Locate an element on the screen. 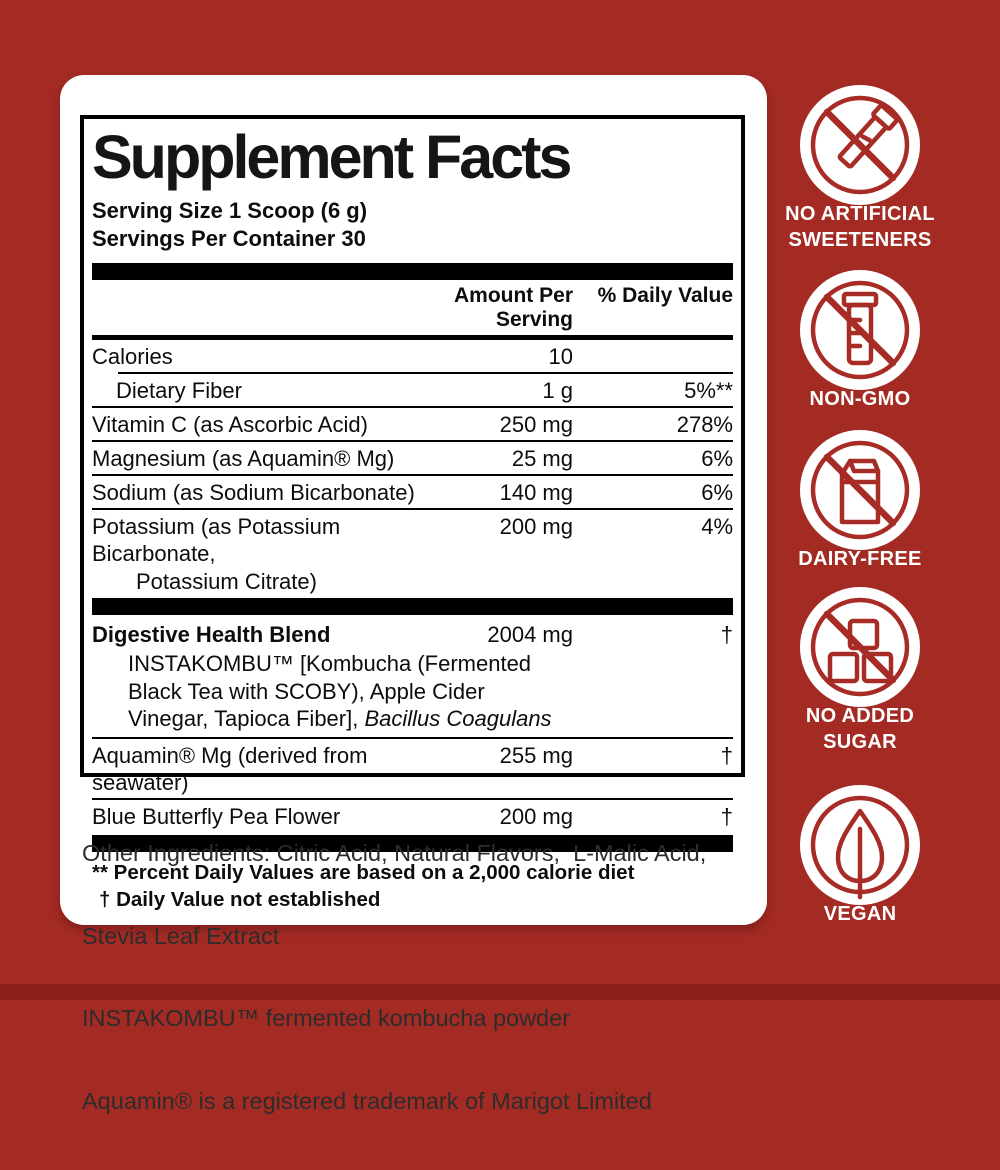 The image size is (1000, 1170). badge-label: NON-GMO is located at coordinates (860, 399).